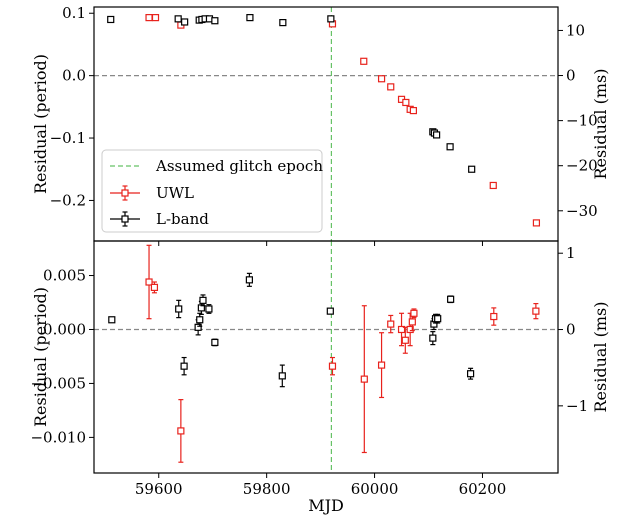 The height and width of the screenshot is (515, 628). I want to click on y-tick-label: 0.005, so click(64, 276).